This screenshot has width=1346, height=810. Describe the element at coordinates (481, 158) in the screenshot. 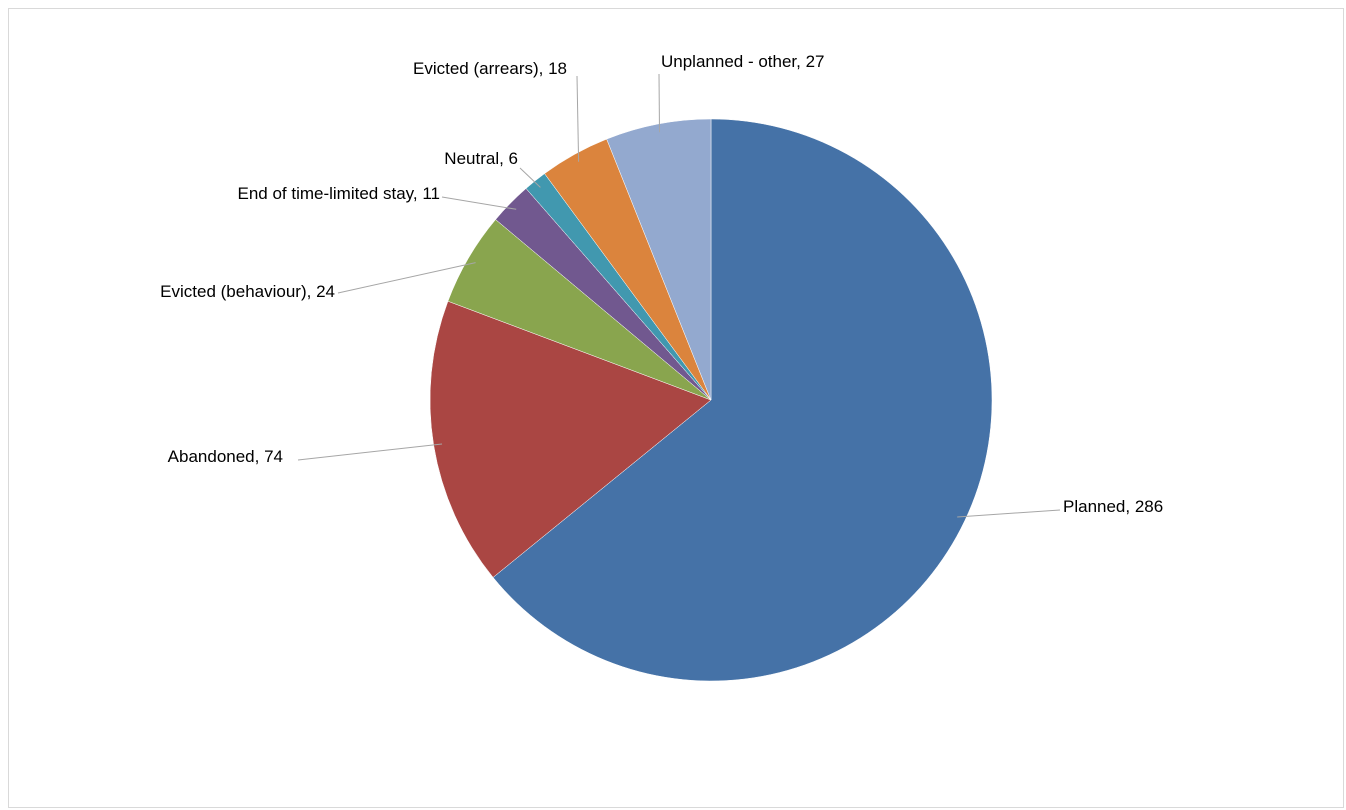

I see `label-neutral: Neutral, 6` at that location.